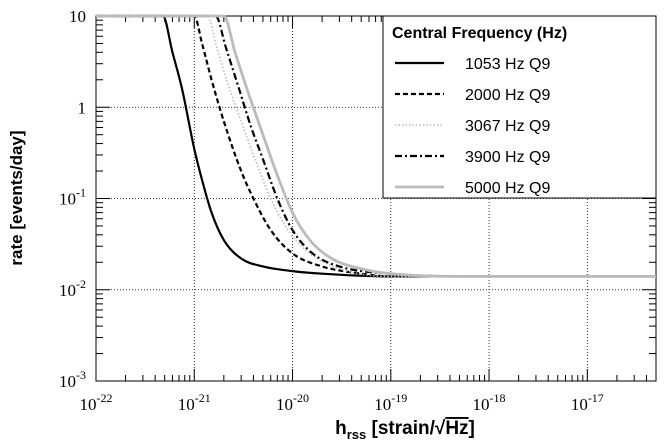  I want to click on x-tick-label: 10-19, so click(390, 402).